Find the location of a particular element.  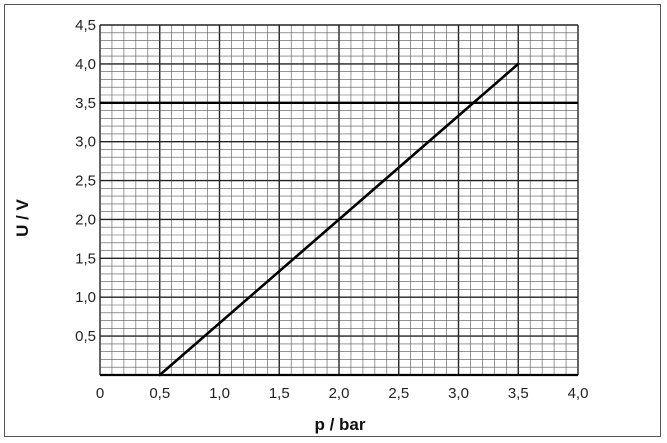

y-axis-title: U / V is located at coordinates (22, 217).